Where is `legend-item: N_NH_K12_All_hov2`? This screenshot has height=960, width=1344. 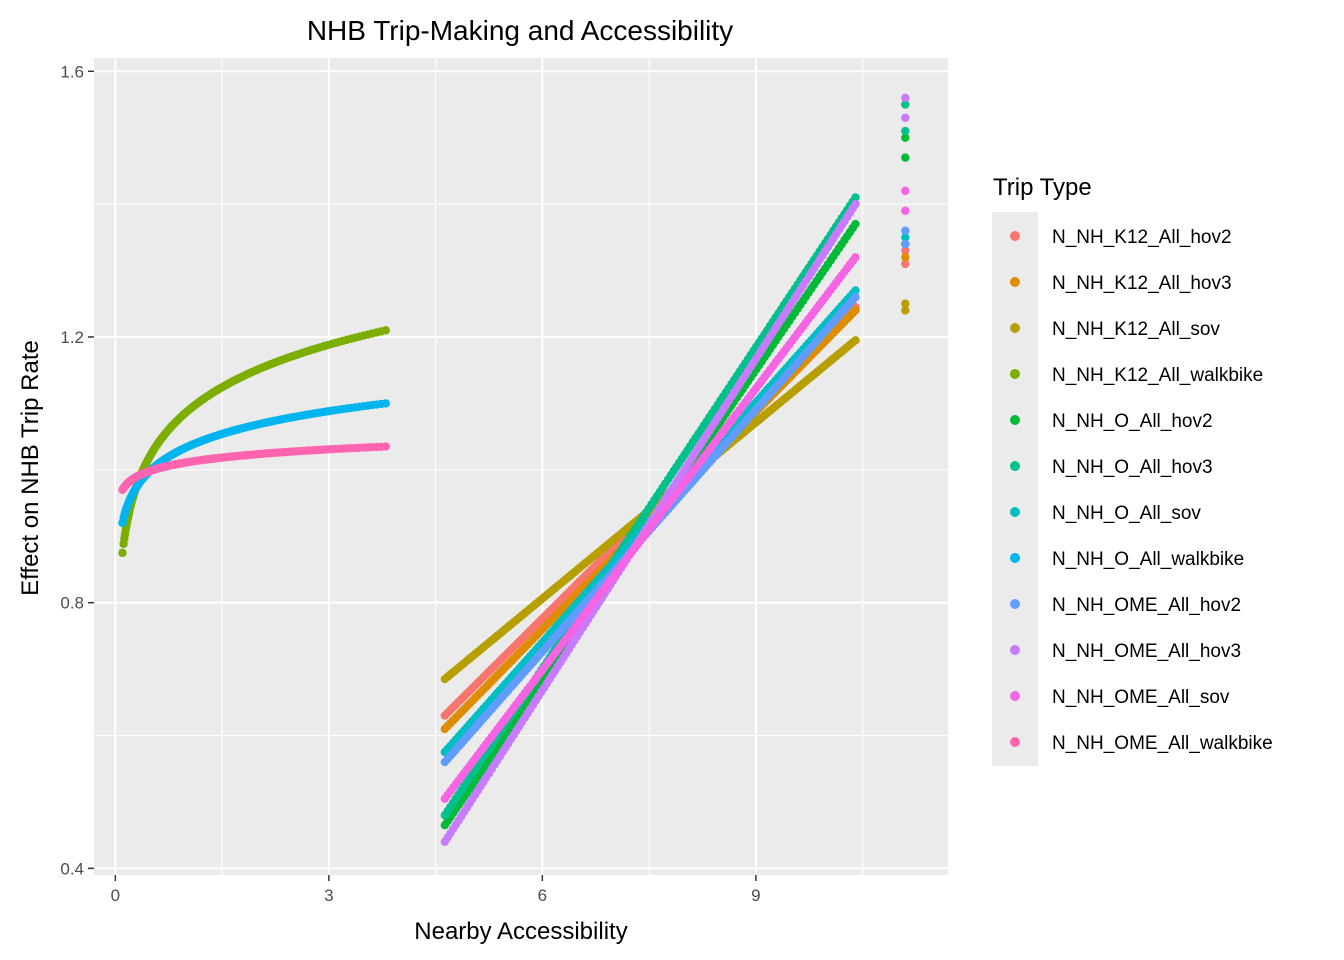
legend-item: N_NH_K12_All_hov2 is located at coordinates (1121, 237).